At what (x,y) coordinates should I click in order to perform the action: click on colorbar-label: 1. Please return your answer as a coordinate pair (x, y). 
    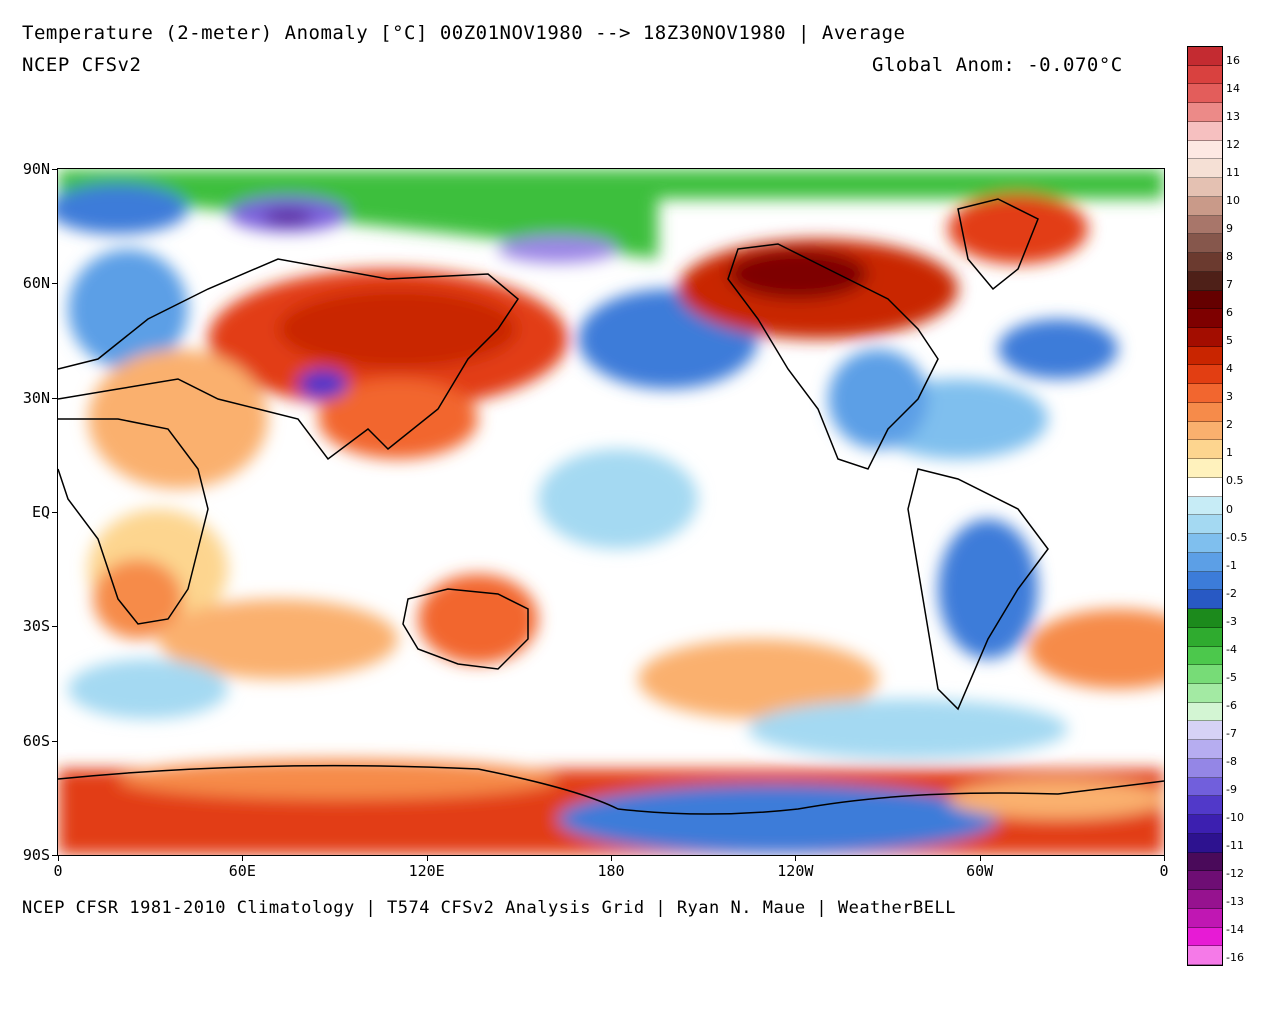
    Looking at the image, I should click on (1229, 453).